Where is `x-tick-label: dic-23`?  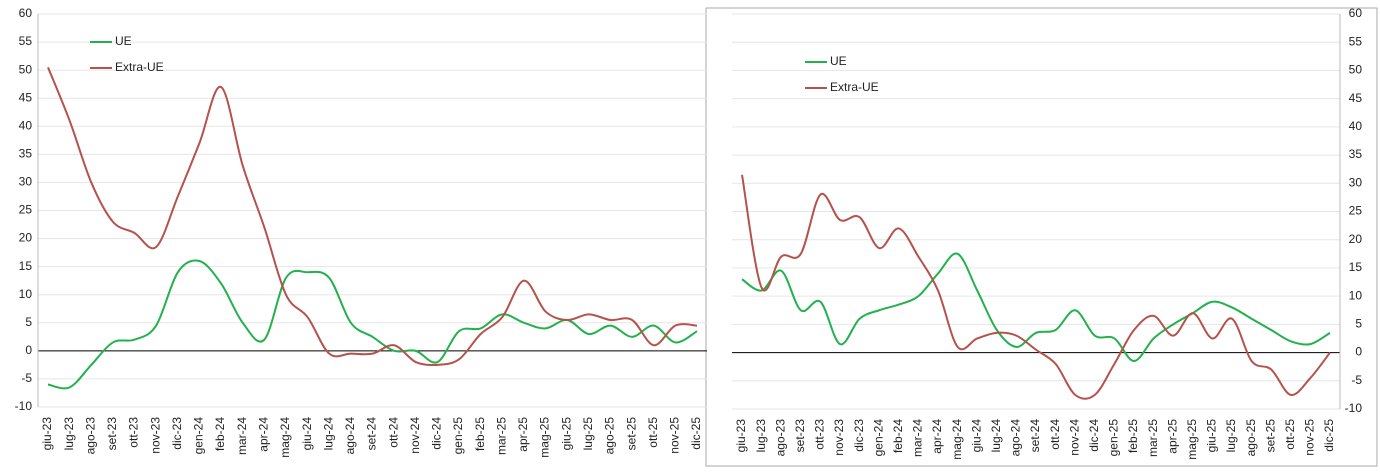
x-tick-label: dic-23 is located at coordinates (177, 433).